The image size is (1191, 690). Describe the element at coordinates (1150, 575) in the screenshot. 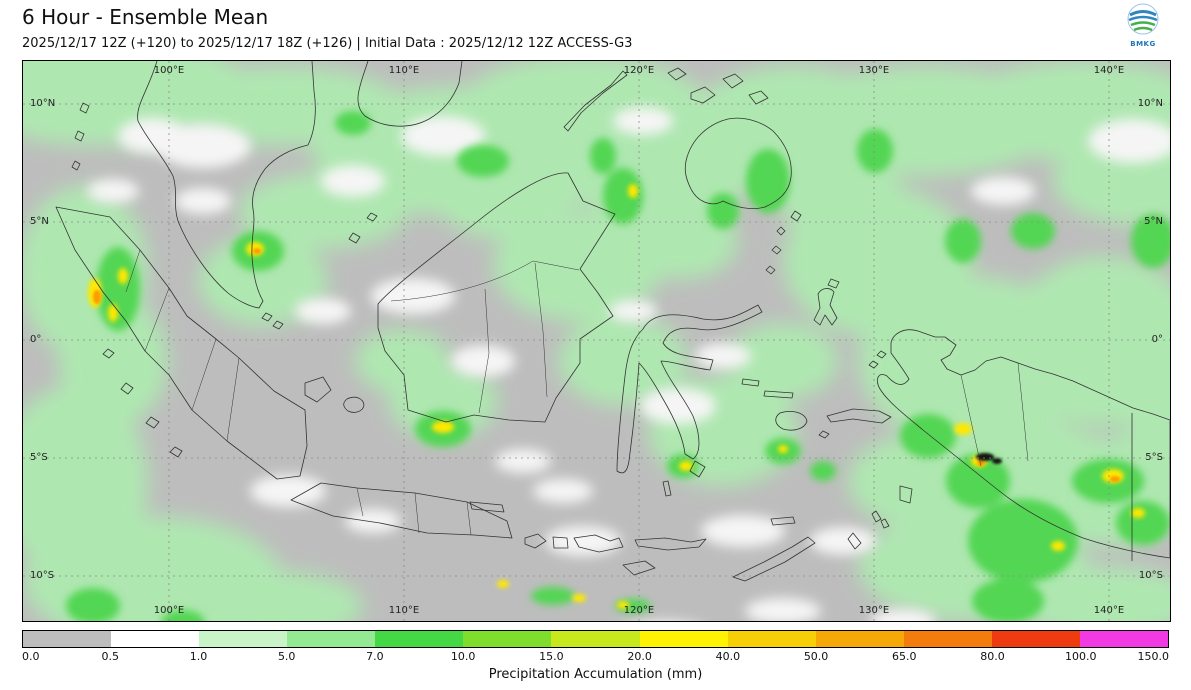

I see `lat-label-right: 10°S` at that location.